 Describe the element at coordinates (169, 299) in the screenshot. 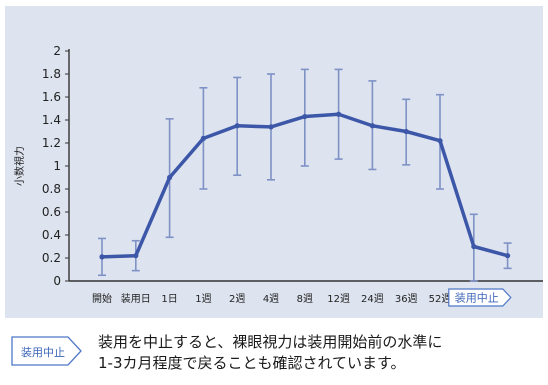

I see `x-tick-label: 1日` at that location.